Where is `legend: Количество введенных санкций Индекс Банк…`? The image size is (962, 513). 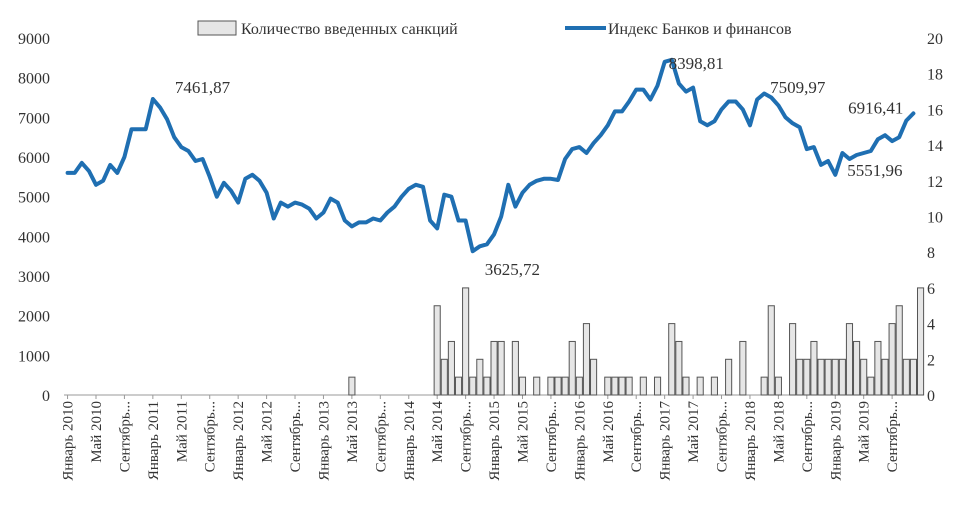 legend: Количество введенных санкций Индекс Банк… is located at coordinates (494, 29).